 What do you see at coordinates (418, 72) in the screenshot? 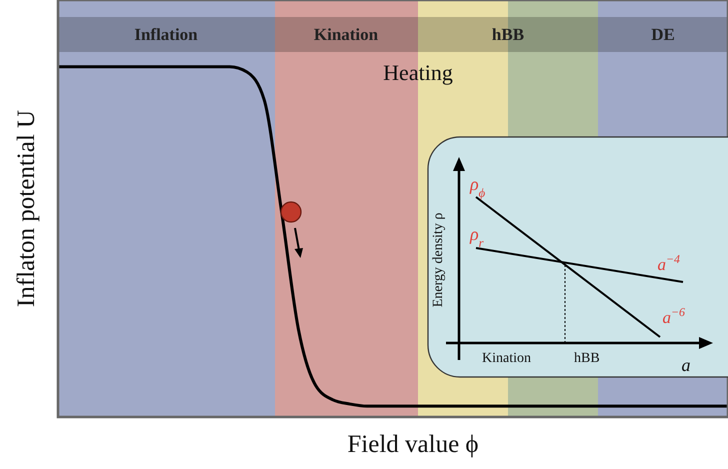
I see `annotation: Heating` at bounding box center [418, 72].